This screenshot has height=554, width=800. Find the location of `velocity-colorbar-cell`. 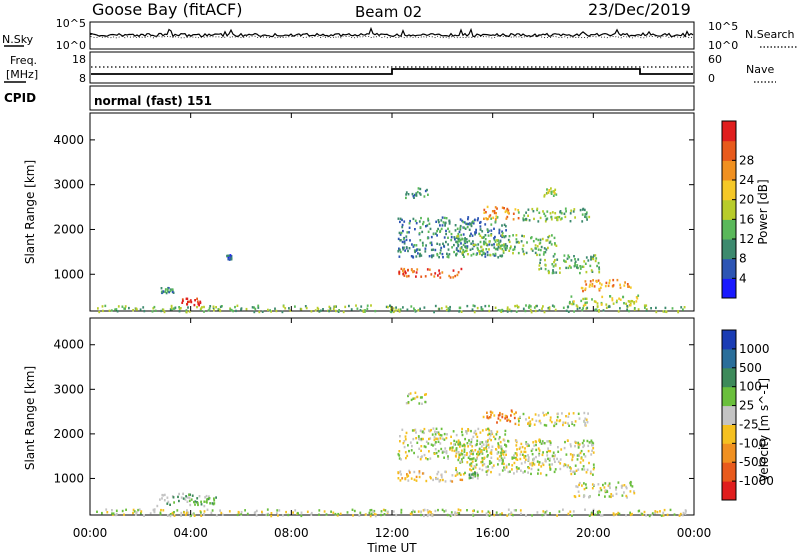

velocity-colorbar-cell is located at coordinates (729, 377).